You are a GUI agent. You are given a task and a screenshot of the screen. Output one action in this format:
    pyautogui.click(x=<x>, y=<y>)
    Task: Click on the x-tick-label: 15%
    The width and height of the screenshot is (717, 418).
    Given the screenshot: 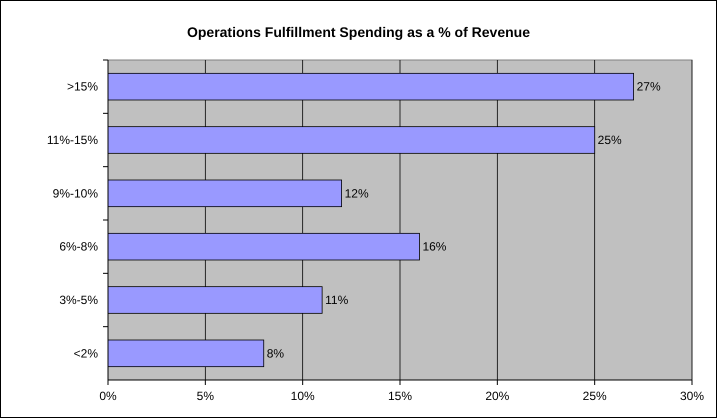 What is the action you would take?
    pyautogui.click(x=400, y=396)
    